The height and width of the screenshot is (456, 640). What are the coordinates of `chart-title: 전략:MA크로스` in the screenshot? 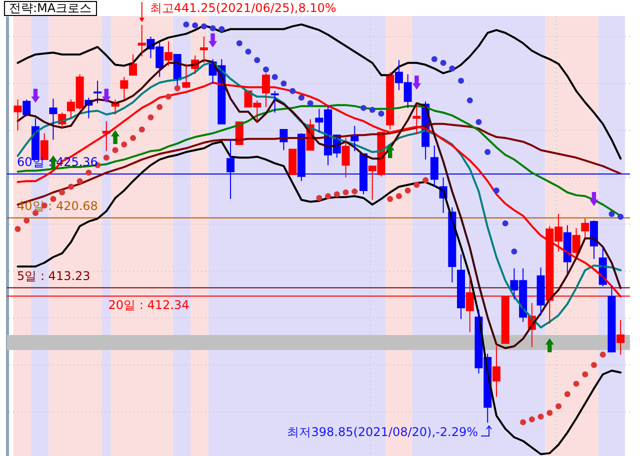 It's located at (50, 8).